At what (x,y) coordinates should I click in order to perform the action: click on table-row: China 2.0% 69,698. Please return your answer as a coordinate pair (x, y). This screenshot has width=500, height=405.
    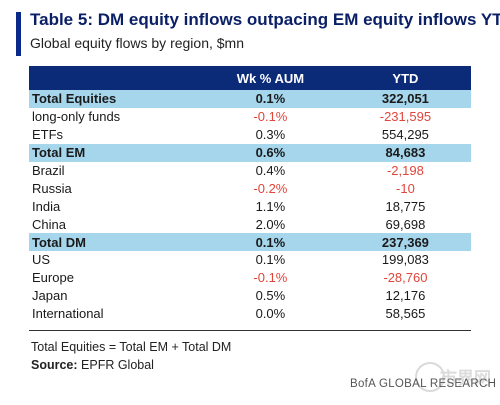
    Looking at the image, I should click on (250, 224).